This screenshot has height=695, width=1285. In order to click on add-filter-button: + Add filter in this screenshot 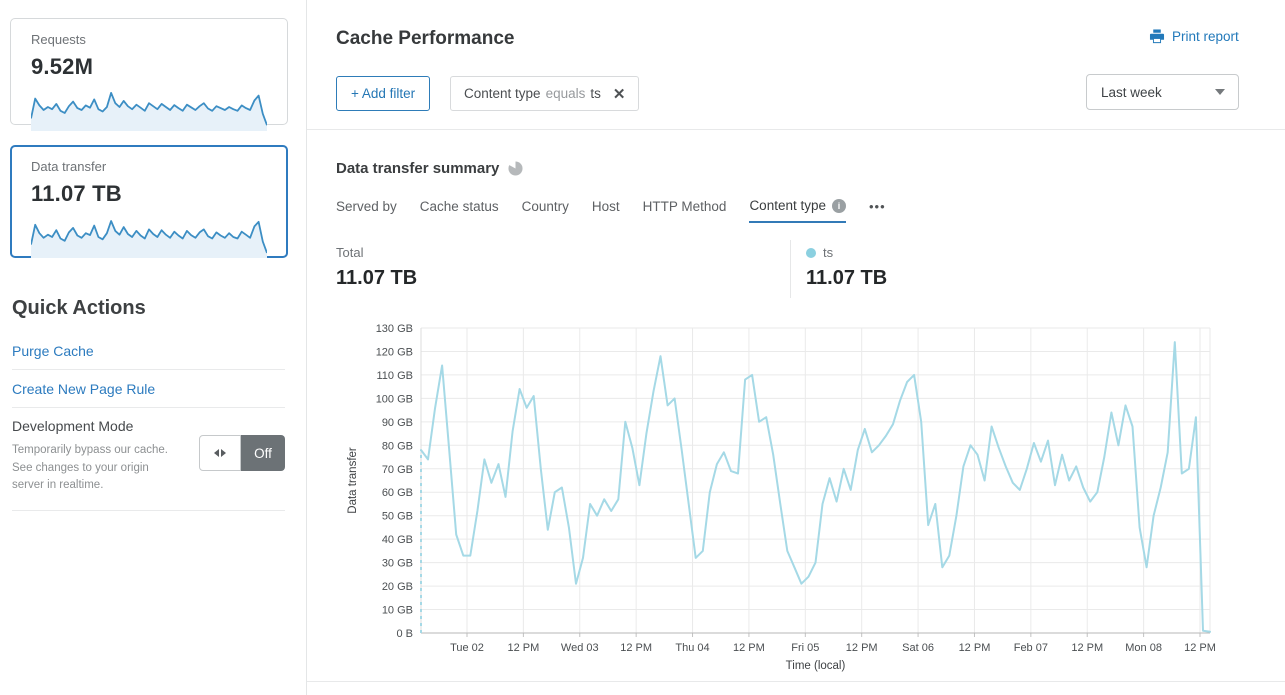, I will do `click(383, 93)`.